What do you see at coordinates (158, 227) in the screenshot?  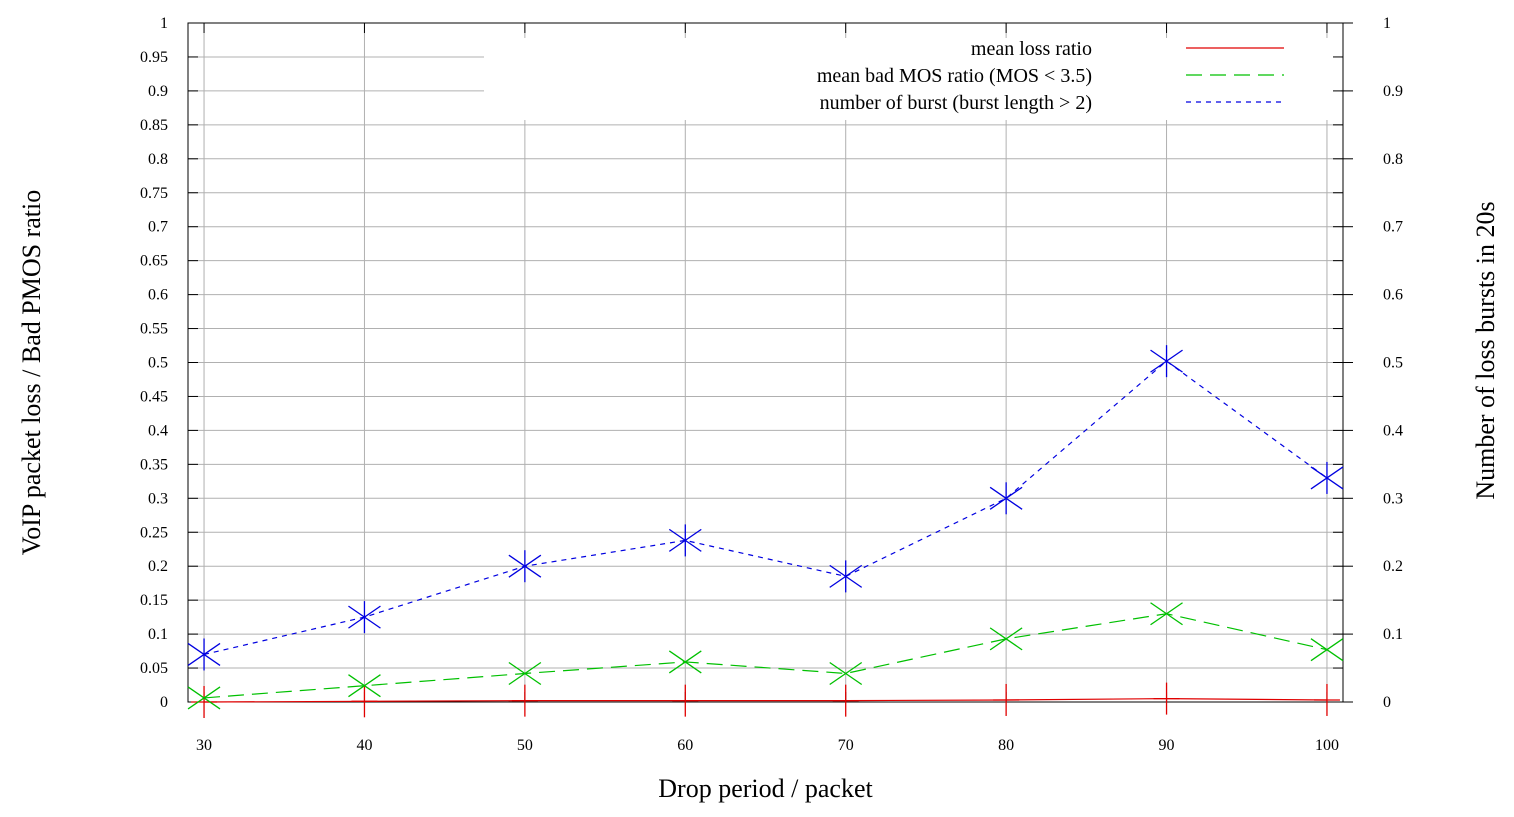 I see `y-tick-label: 0.7` at bounding box center [158, 227].